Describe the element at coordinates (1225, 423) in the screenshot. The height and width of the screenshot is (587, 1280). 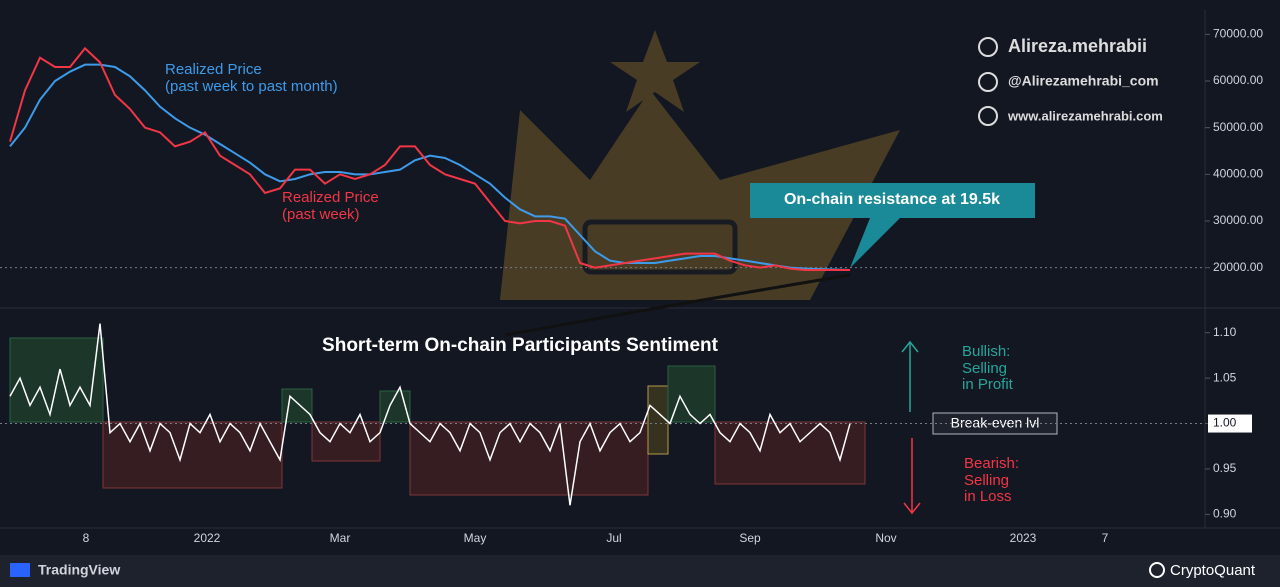
I see `y-tick-label: 1.00` at that location.